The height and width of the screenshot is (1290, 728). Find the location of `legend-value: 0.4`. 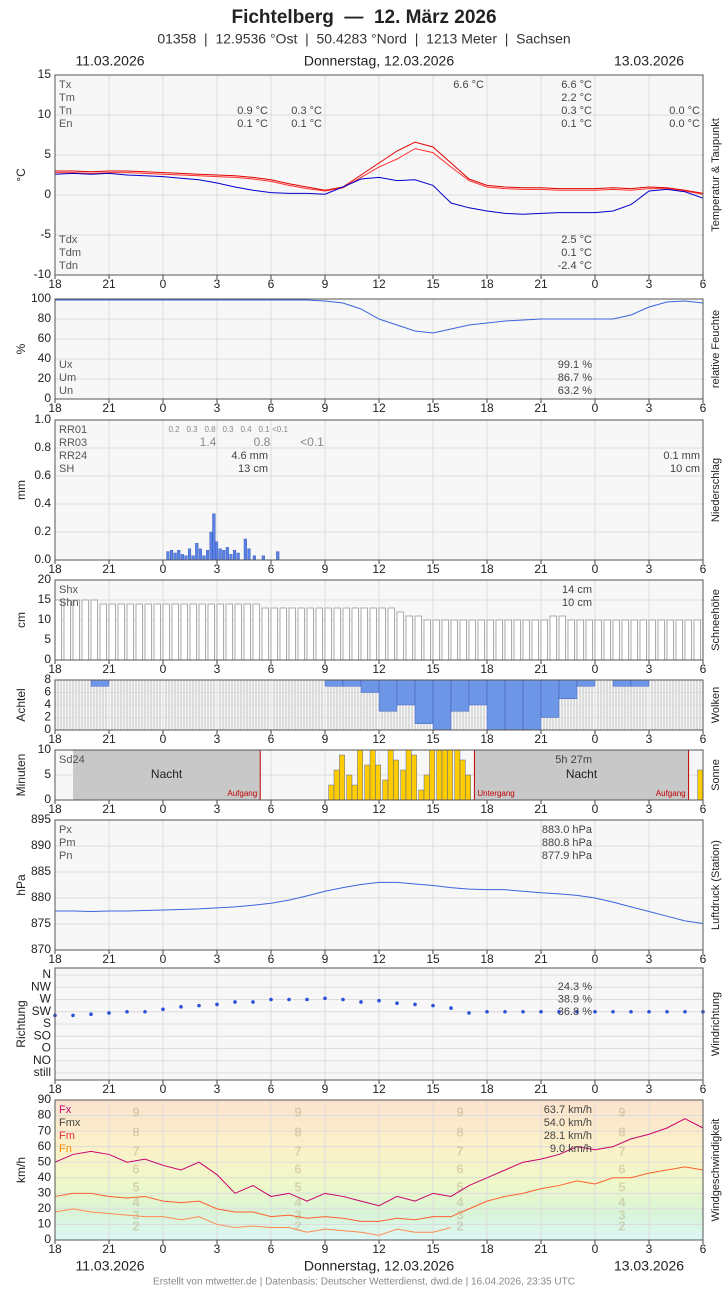

legend-value: 0.4 is located at coordinates (246, 429).